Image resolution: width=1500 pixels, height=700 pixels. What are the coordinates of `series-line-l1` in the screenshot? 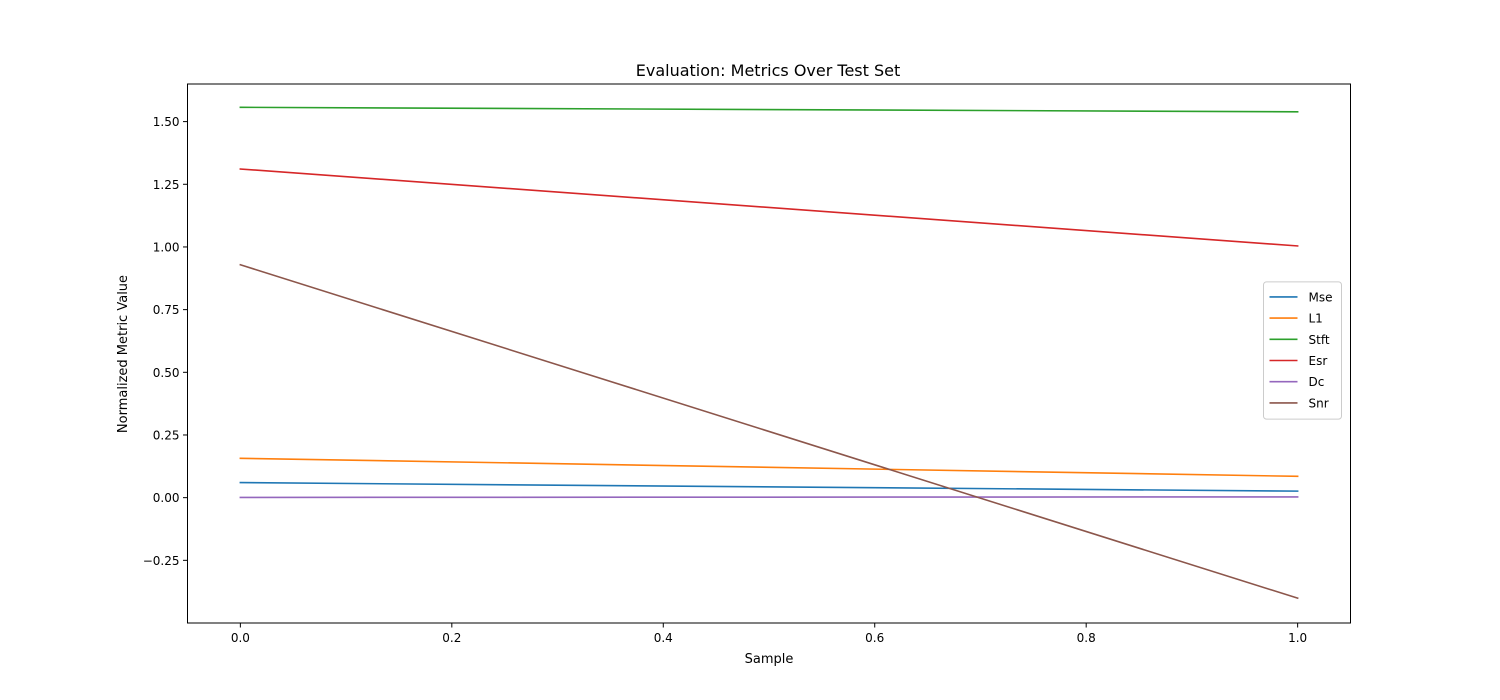 It's located at (769, 467).